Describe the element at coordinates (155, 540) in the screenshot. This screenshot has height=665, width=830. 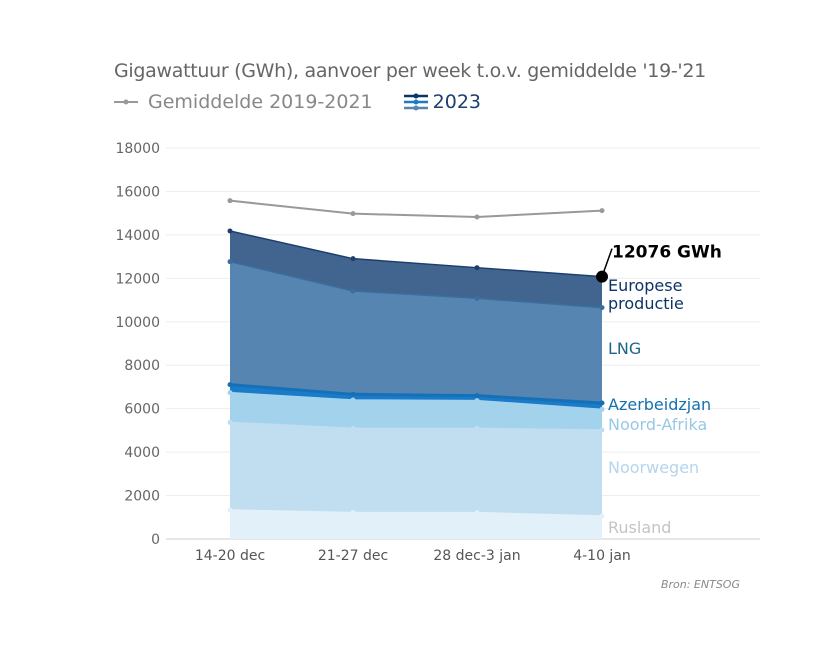
I see `y-tick-label: 0` at that location.